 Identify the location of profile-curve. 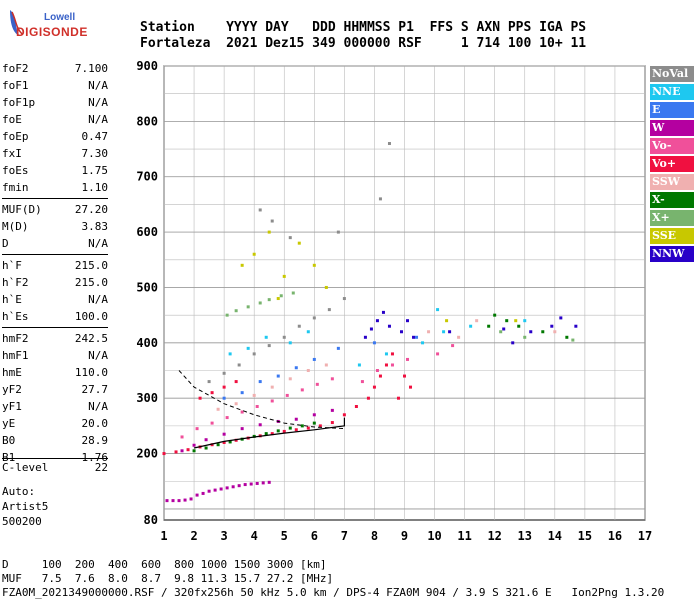
(269, 433).